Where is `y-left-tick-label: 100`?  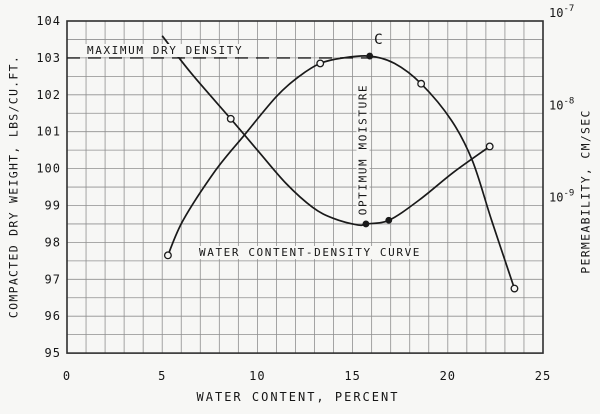
y-left-tick-label: 100 is located at coordinates (48, 169).